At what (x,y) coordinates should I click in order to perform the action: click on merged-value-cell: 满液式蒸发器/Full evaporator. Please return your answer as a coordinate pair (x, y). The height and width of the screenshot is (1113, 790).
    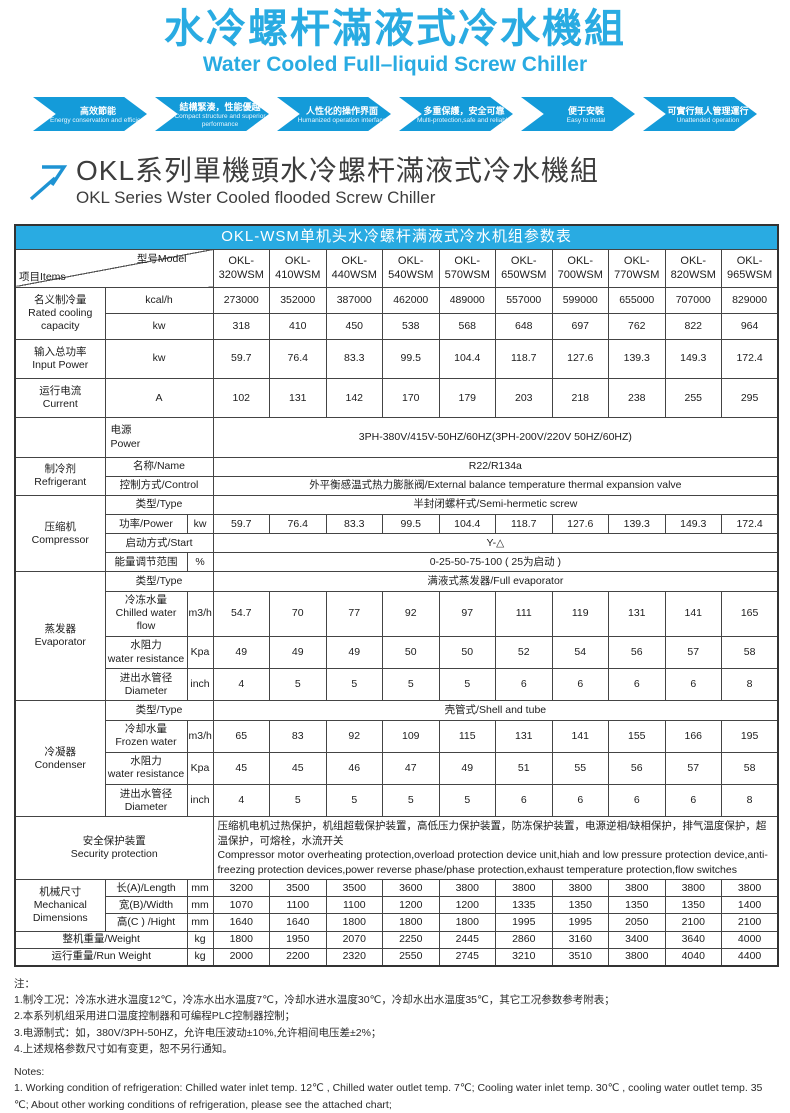
    Looking at the image, I should click on (495, 581).